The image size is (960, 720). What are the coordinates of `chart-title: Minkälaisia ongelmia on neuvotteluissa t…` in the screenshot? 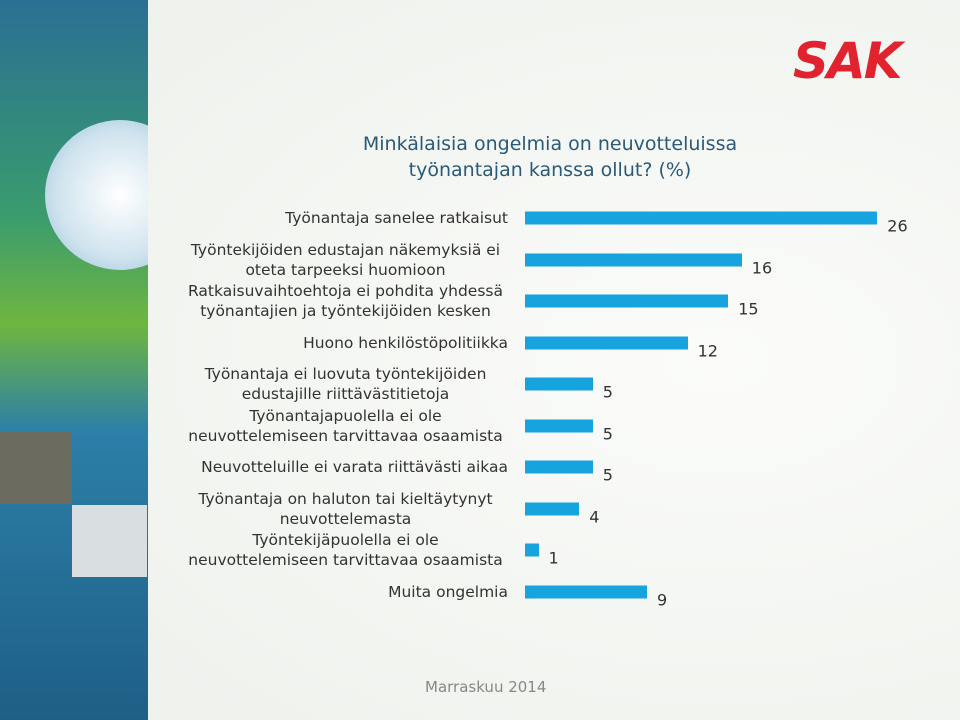 It's located at (550, 157).